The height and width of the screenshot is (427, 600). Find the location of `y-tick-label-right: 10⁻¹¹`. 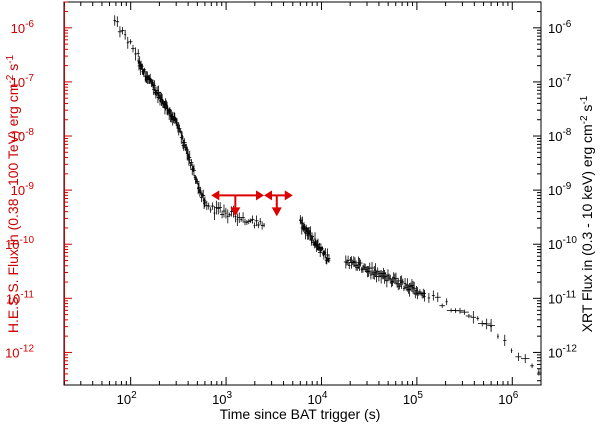

y-tick-label-right: 10⁻¹¹ is located at coordinates (562, 297).